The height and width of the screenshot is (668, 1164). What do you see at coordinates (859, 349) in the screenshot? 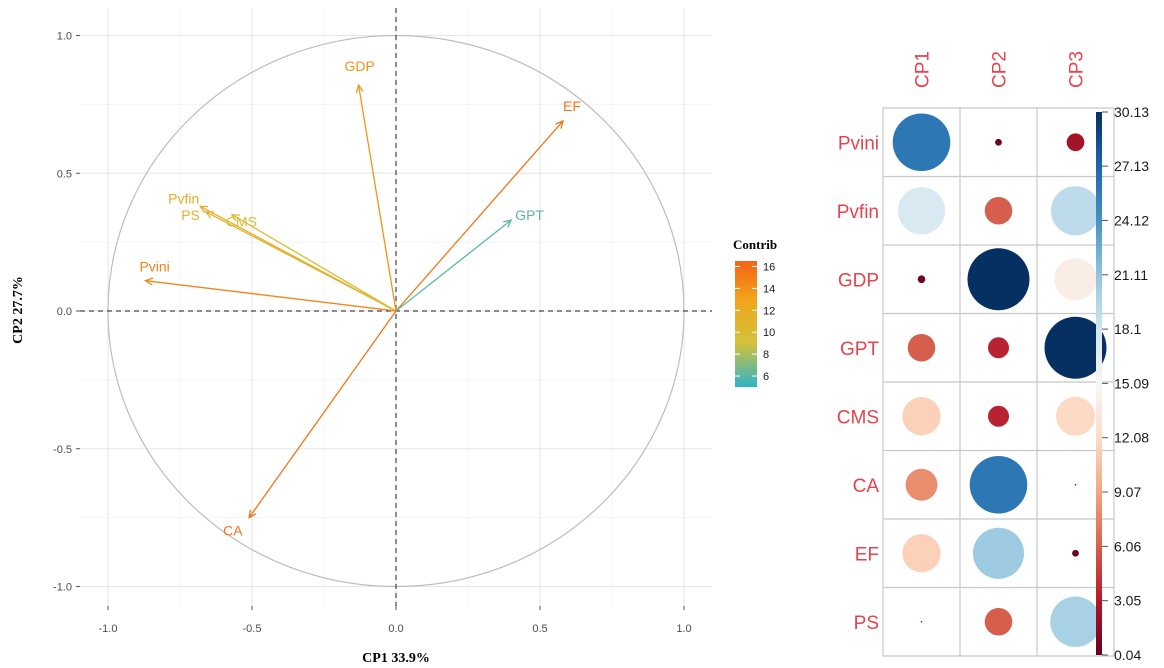
I see `row-label-gpt: GPT` at bounding box center [859, 349].